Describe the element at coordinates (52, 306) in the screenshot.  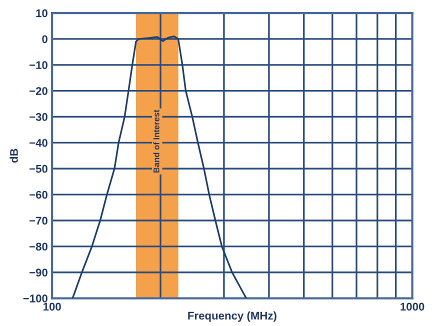
I see `x-tick-label: 100` at that location.